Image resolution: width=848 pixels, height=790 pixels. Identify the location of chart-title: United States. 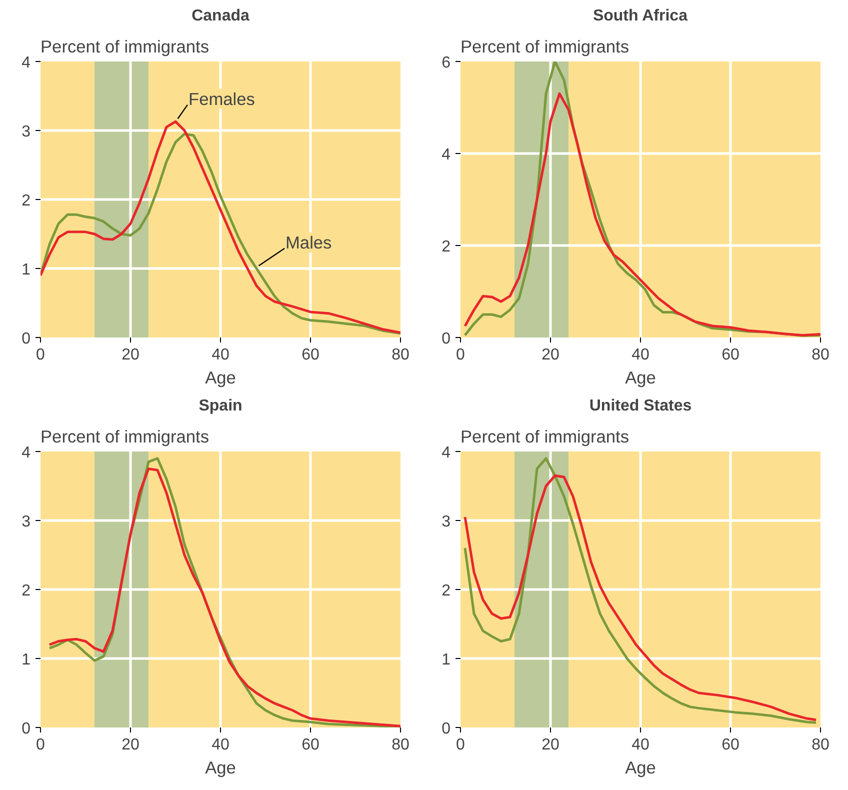
(640, 406).